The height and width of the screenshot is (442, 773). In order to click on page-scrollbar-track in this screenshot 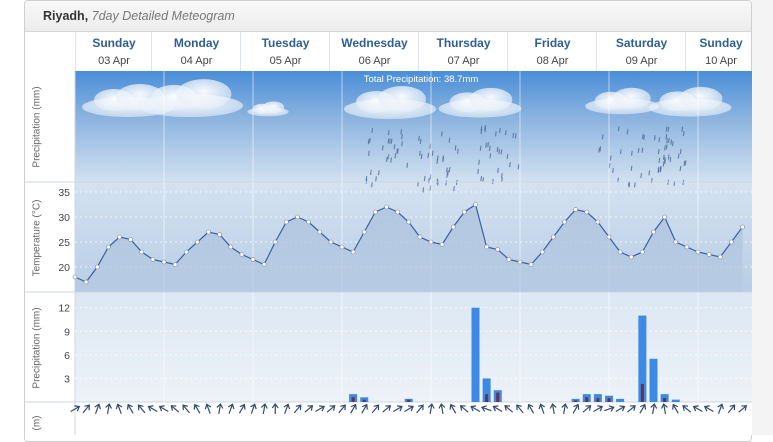, I will do `click(762, 217)`.